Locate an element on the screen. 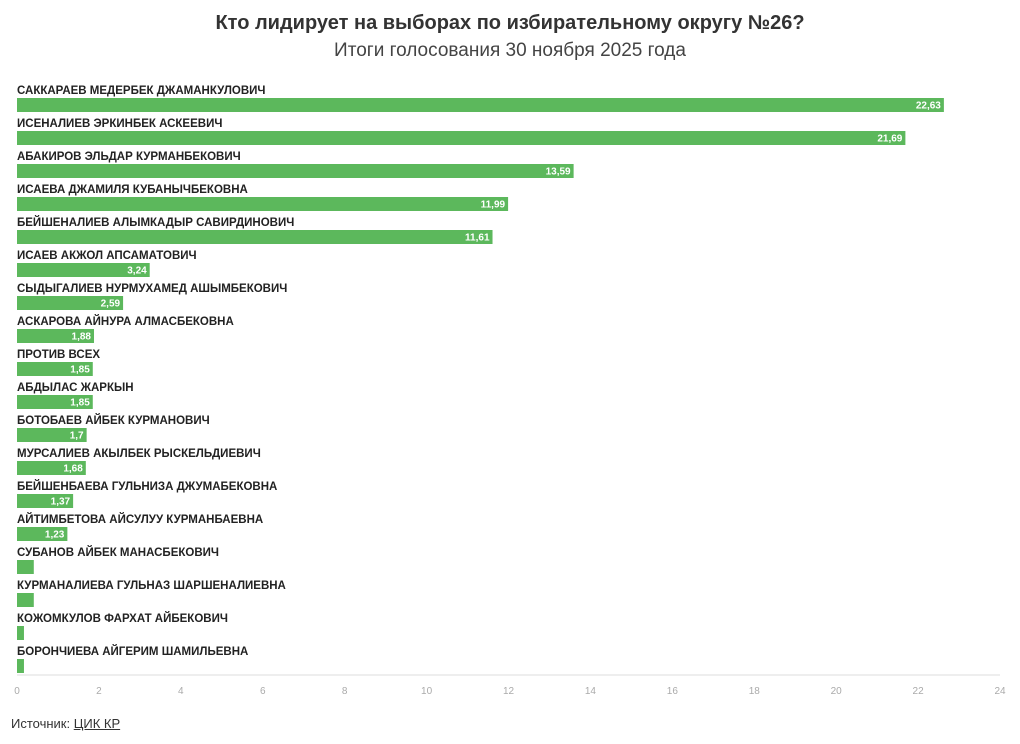  source-link: ЦИК КР is located at coordinates (97, 723).